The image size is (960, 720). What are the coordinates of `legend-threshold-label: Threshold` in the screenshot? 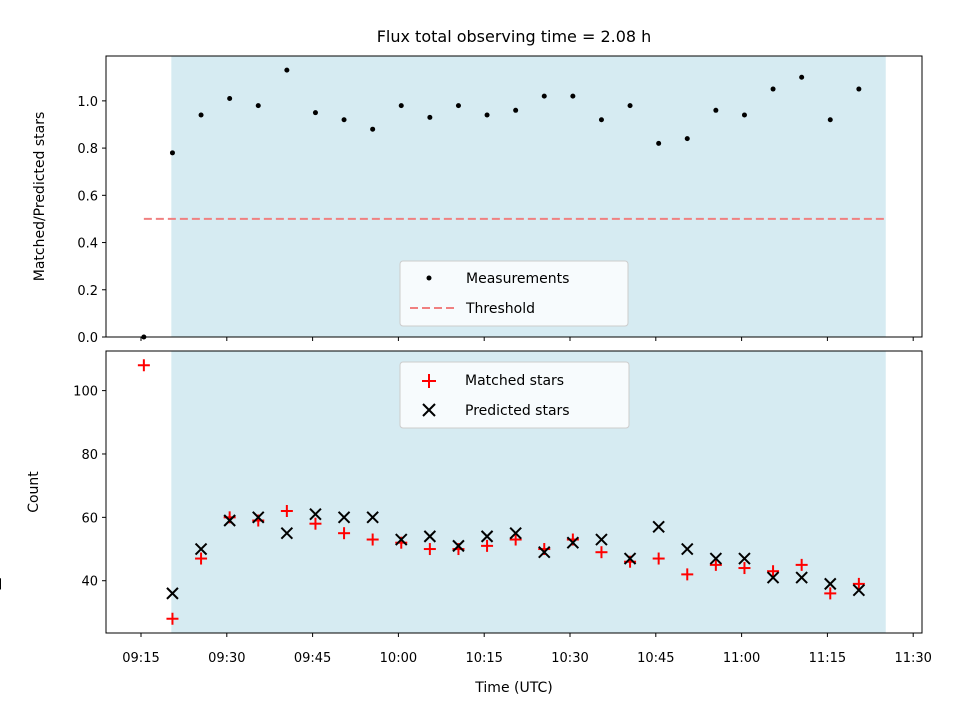 It's located at (500, 309).